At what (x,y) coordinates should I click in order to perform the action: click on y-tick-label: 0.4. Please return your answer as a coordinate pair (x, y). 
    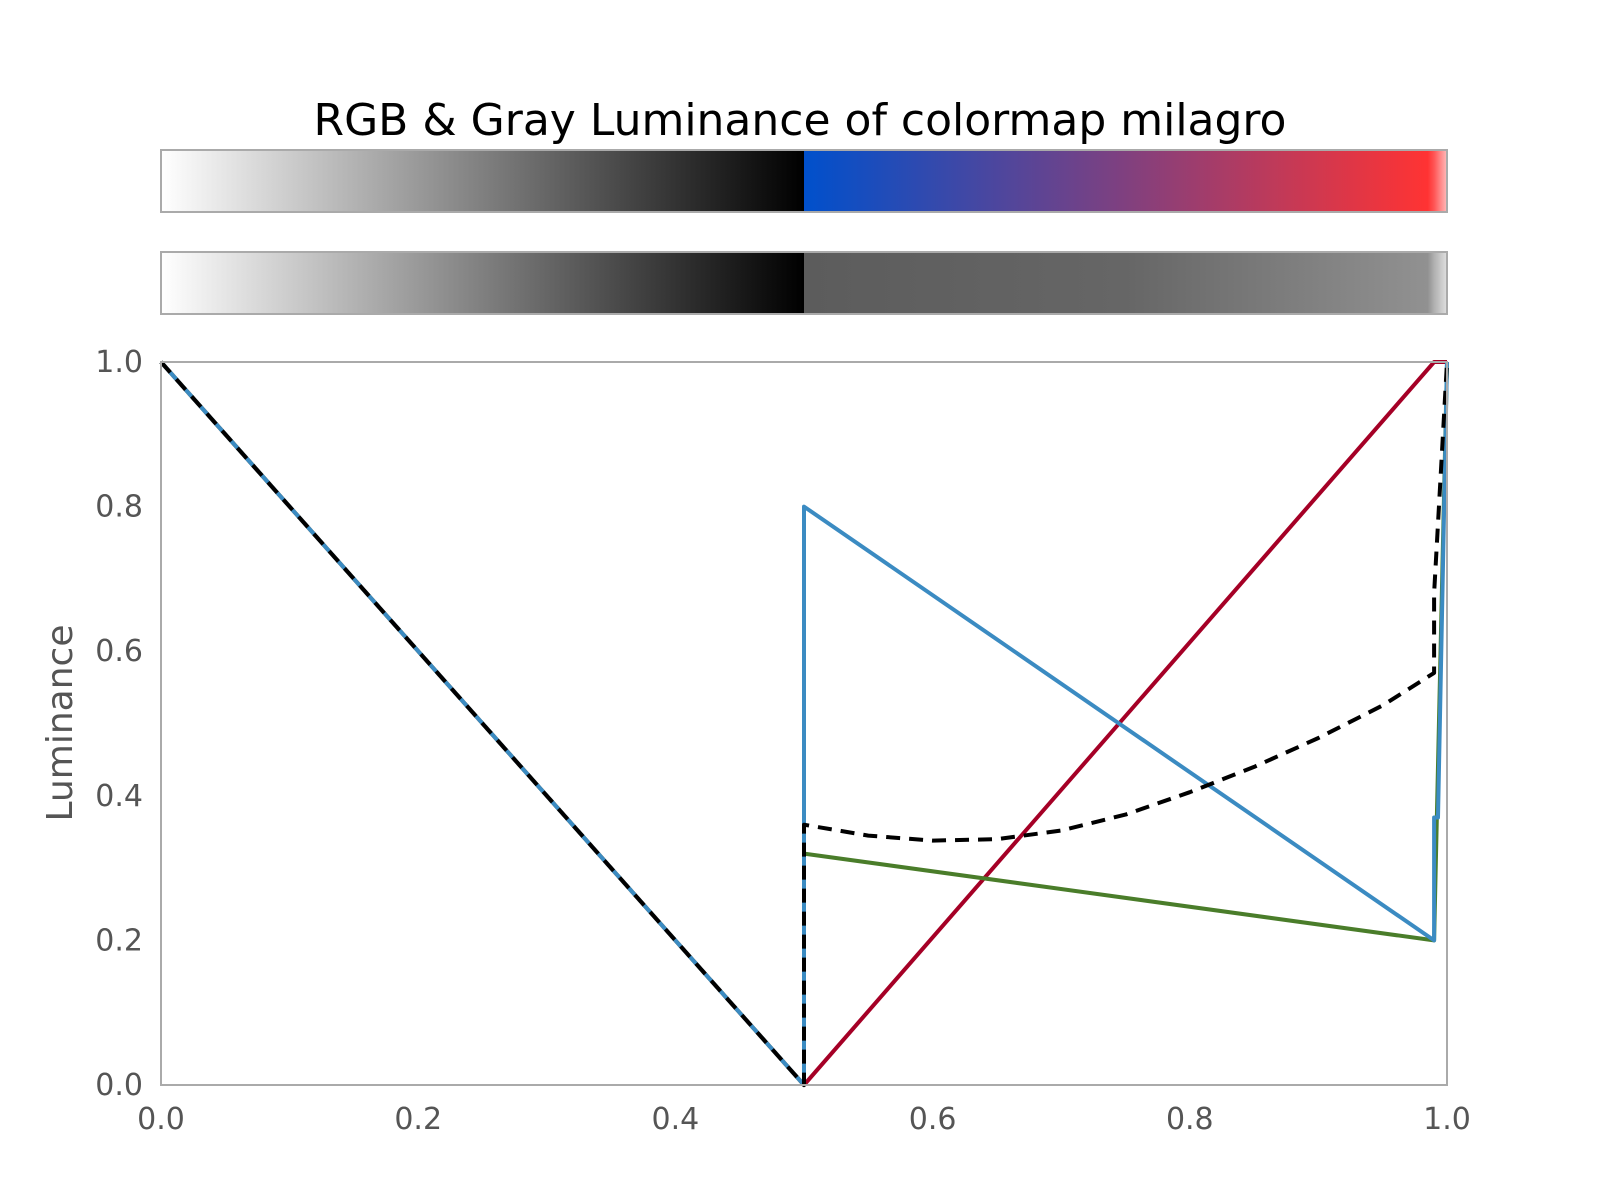
    Looking at the image, I should click on (119, 796).